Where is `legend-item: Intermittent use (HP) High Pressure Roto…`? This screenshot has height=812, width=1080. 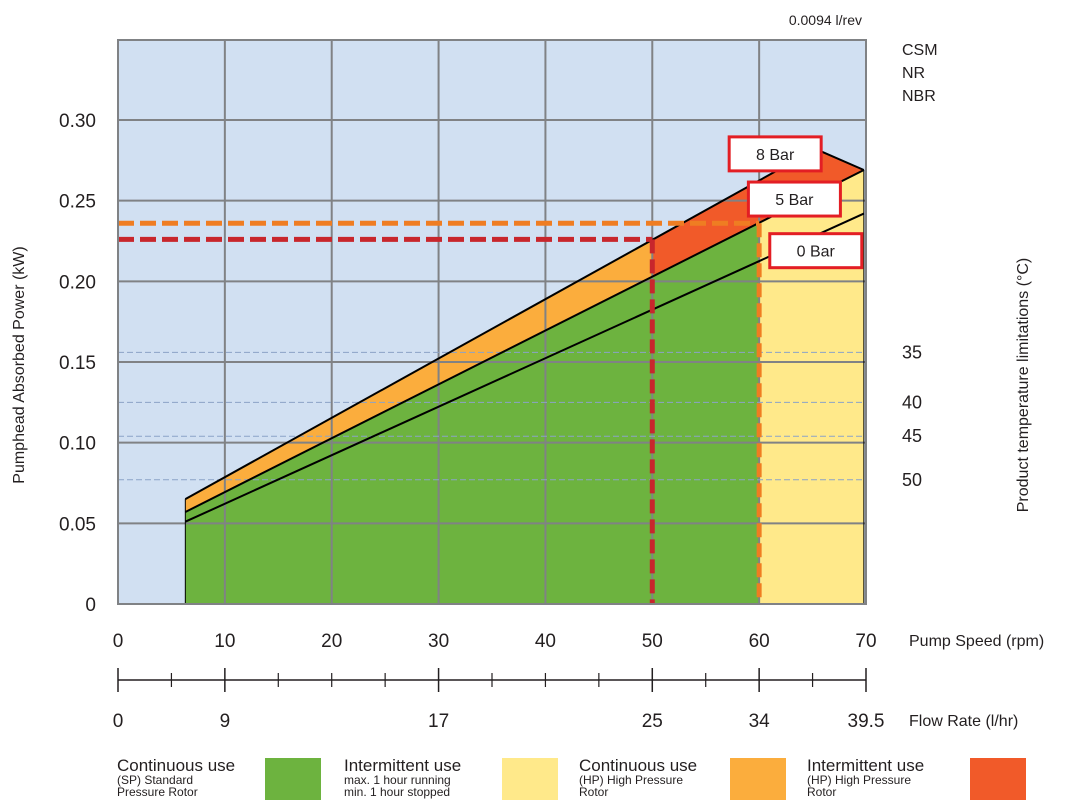
legend-item: Intermittent use (HP) High Pressure Roto… is located at coordinates (865, 777).